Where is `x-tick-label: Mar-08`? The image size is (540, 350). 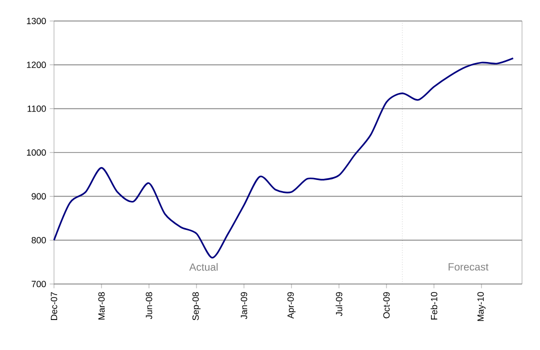
x-tick-label: Mar-08 is located at coordinates (101, 306).